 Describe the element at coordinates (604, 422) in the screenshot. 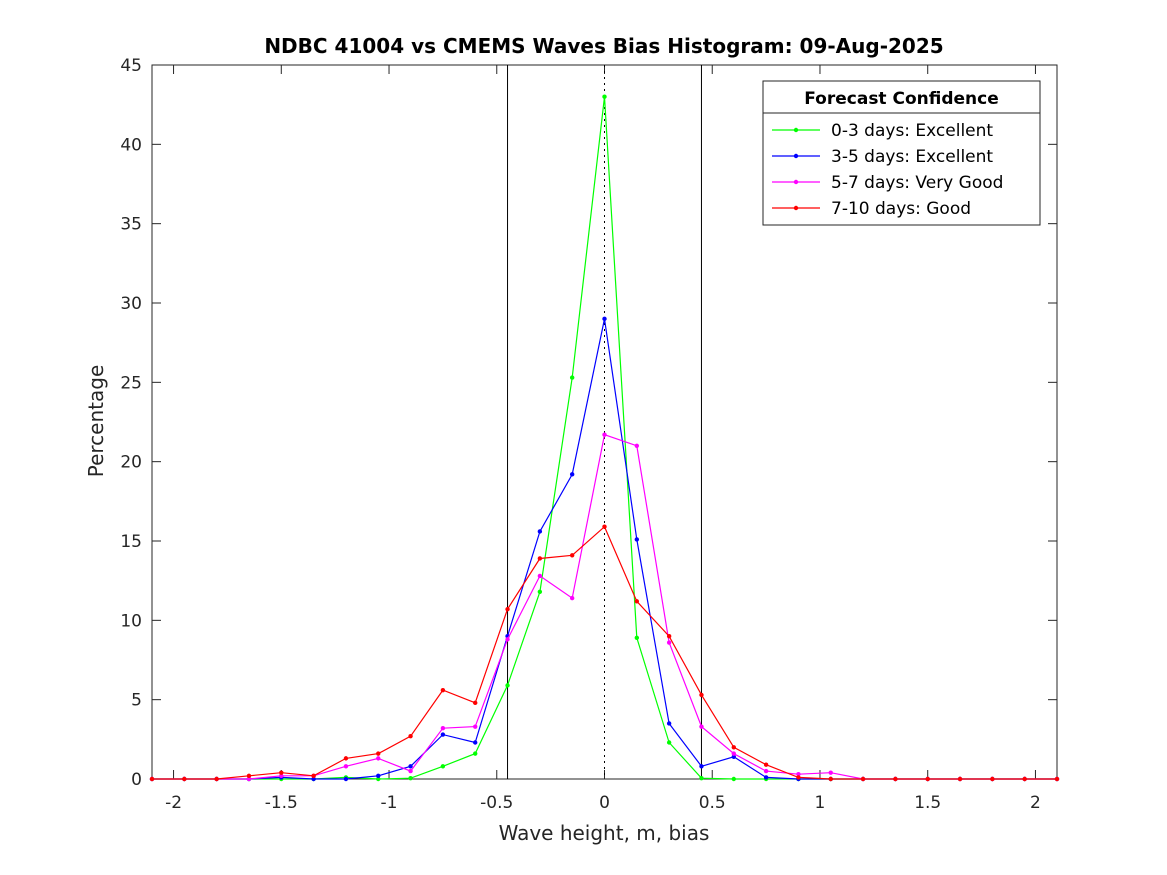

I see `reference-lines` at that location.